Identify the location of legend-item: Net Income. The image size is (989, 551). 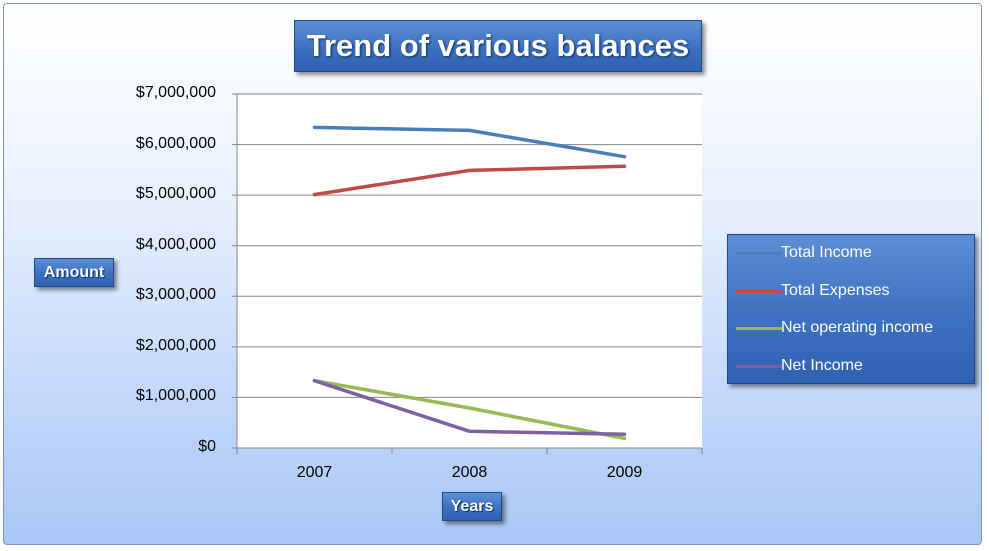
(851, 366).